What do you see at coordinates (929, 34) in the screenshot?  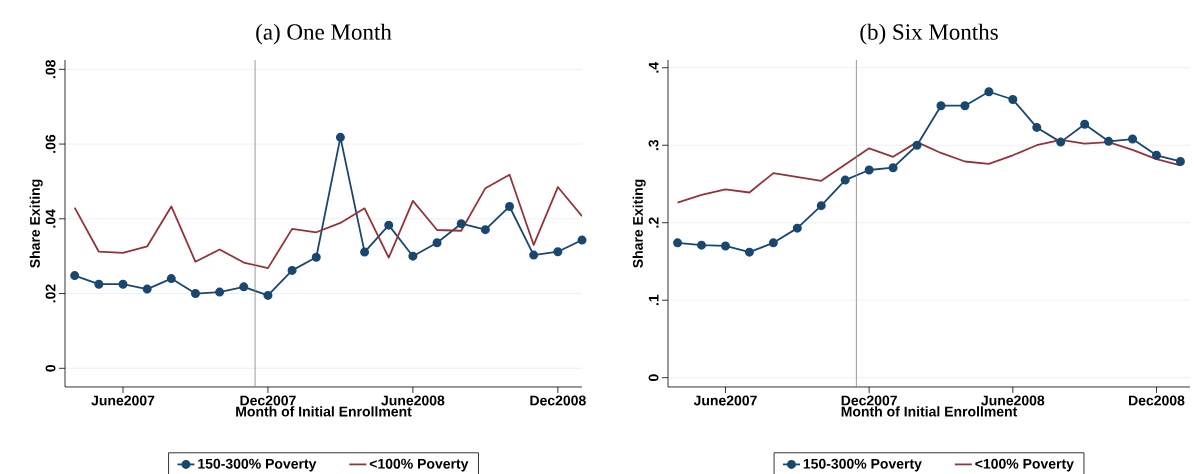 I see `chart-title: (b) Six Months` at bounding box center [929, 34].